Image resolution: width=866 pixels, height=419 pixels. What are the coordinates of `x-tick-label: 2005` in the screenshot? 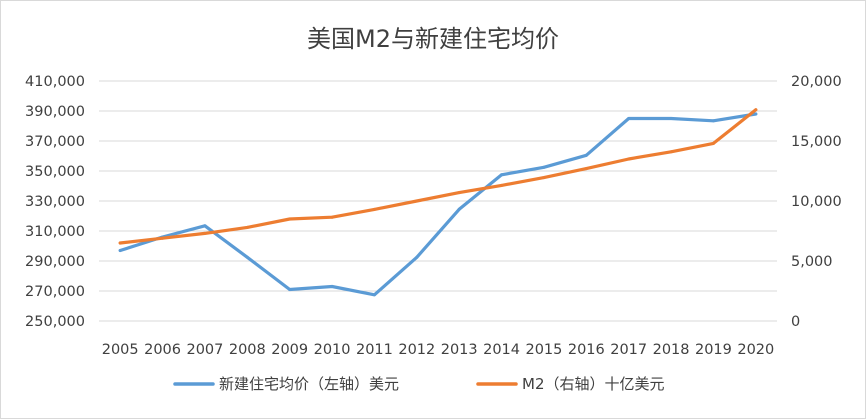 It's located at (120, 350).